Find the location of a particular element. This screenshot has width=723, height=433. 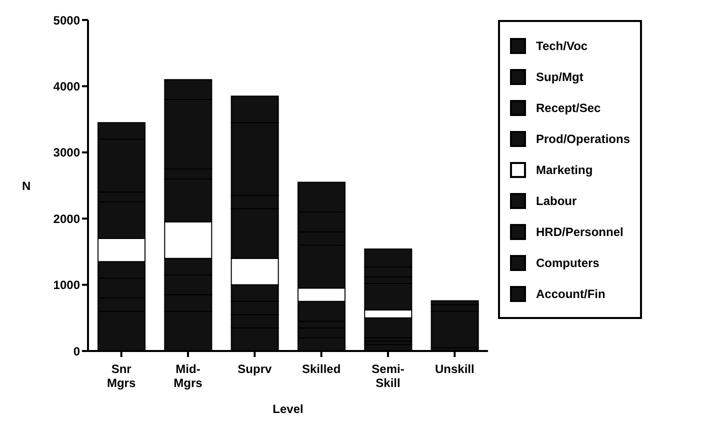

x-axis-title: Level is located at coordinates (288, 409).